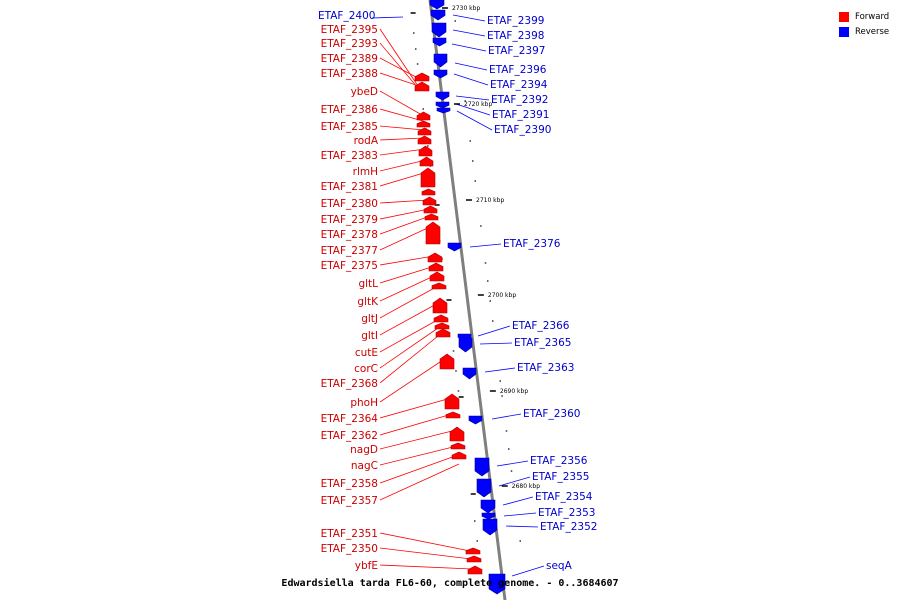  What do you see at coordinates (366, 369) in the screenshot?
I see `forward-gene-label: corC` at bounding box center [366, 369].